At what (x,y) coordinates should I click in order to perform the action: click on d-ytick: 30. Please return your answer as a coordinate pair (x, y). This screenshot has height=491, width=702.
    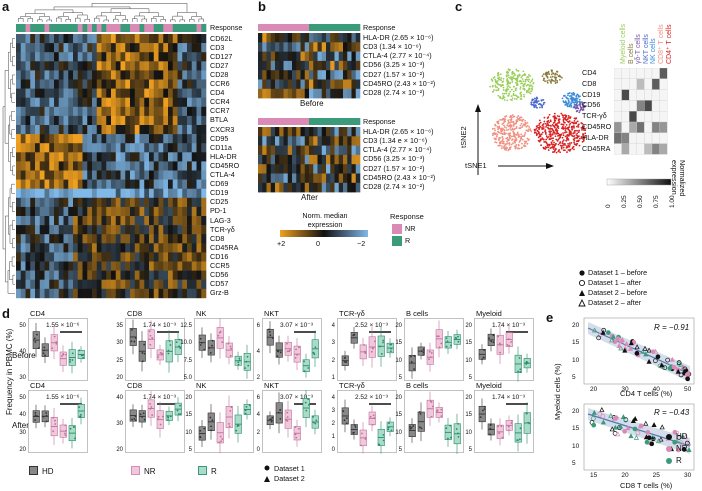
    Looking at the image, I should click on (22, 378).